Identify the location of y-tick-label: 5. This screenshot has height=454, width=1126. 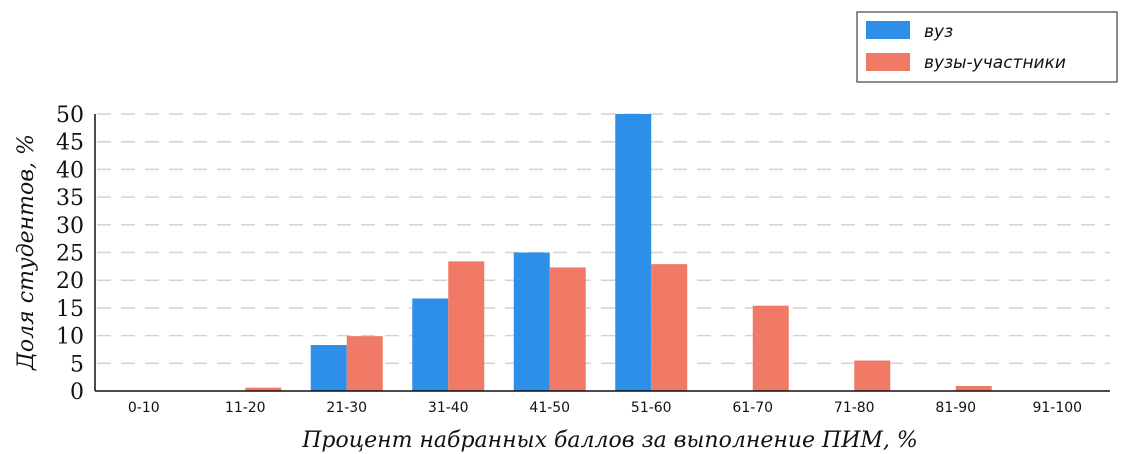
(77, 364).